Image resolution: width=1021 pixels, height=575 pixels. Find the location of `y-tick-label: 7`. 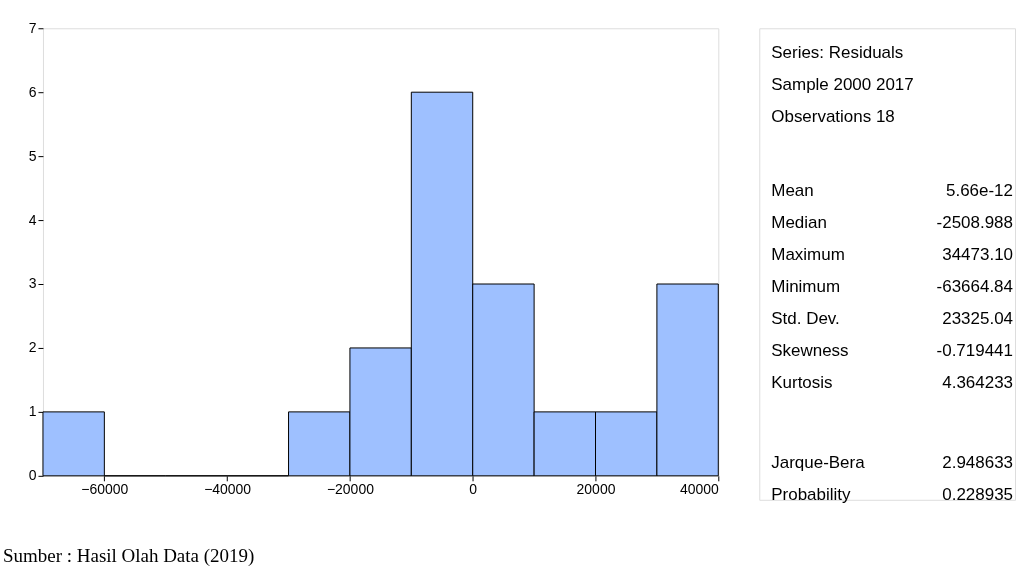

y-tick-label: 7 is located at coordinates (32, 27).